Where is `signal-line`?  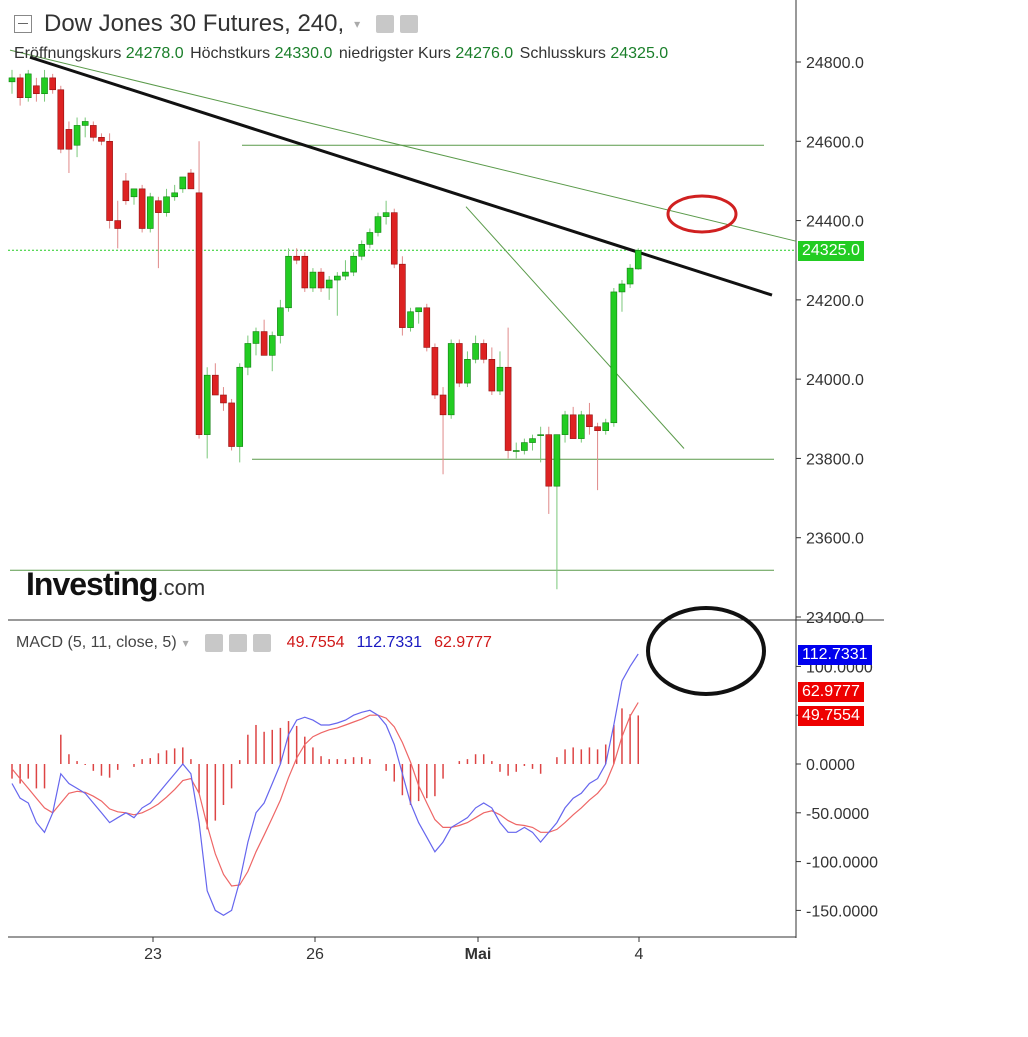
signal-line is located at coordinates (325, 794).